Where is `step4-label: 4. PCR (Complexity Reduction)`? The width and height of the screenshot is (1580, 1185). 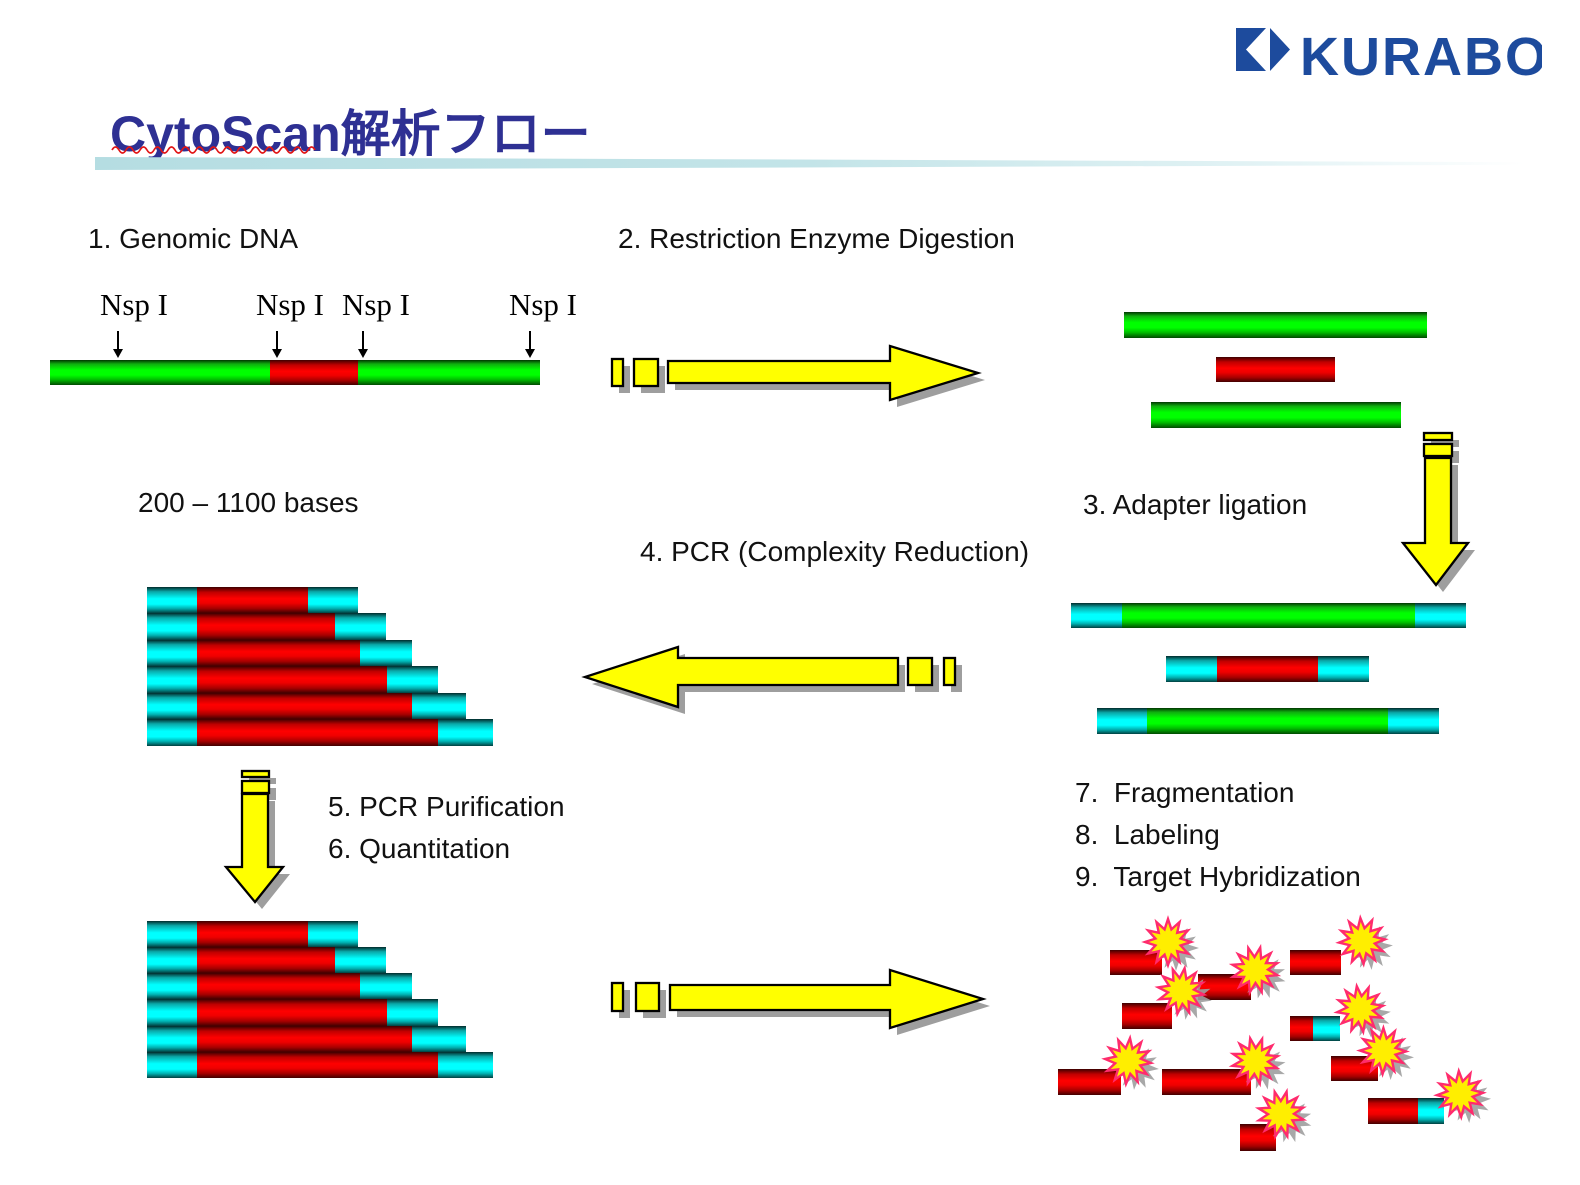
step4-label: 4. PCR (Complexity Reduction) is located at coordinates (835, 551).